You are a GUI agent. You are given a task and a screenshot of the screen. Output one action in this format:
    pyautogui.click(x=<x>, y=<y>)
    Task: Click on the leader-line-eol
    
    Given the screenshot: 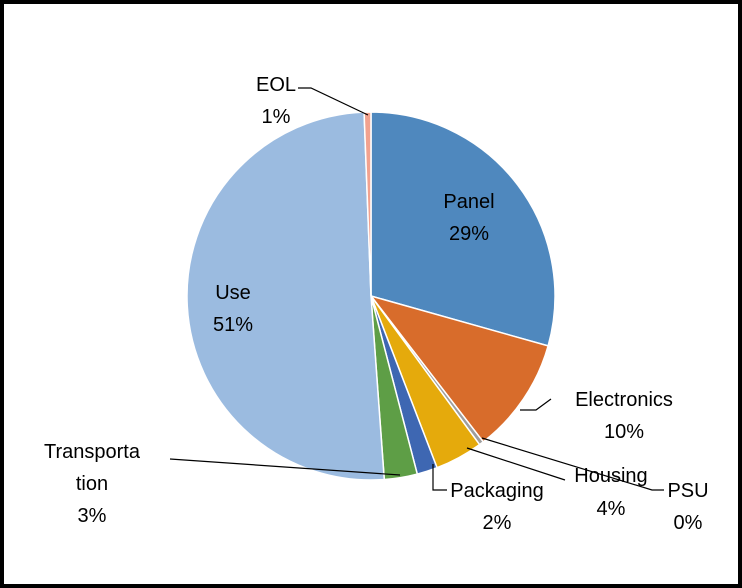 What is the action you would take?
    pyautogui.click(x=333, y=101)
    